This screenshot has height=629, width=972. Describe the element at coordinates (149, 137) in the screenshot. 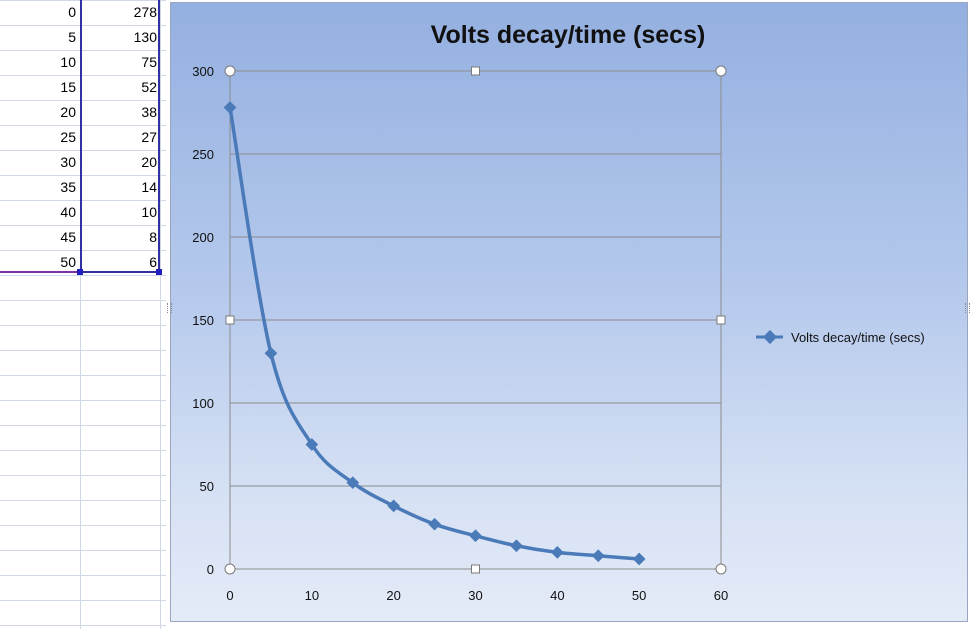

I see `cell-volts: 27` at that location.